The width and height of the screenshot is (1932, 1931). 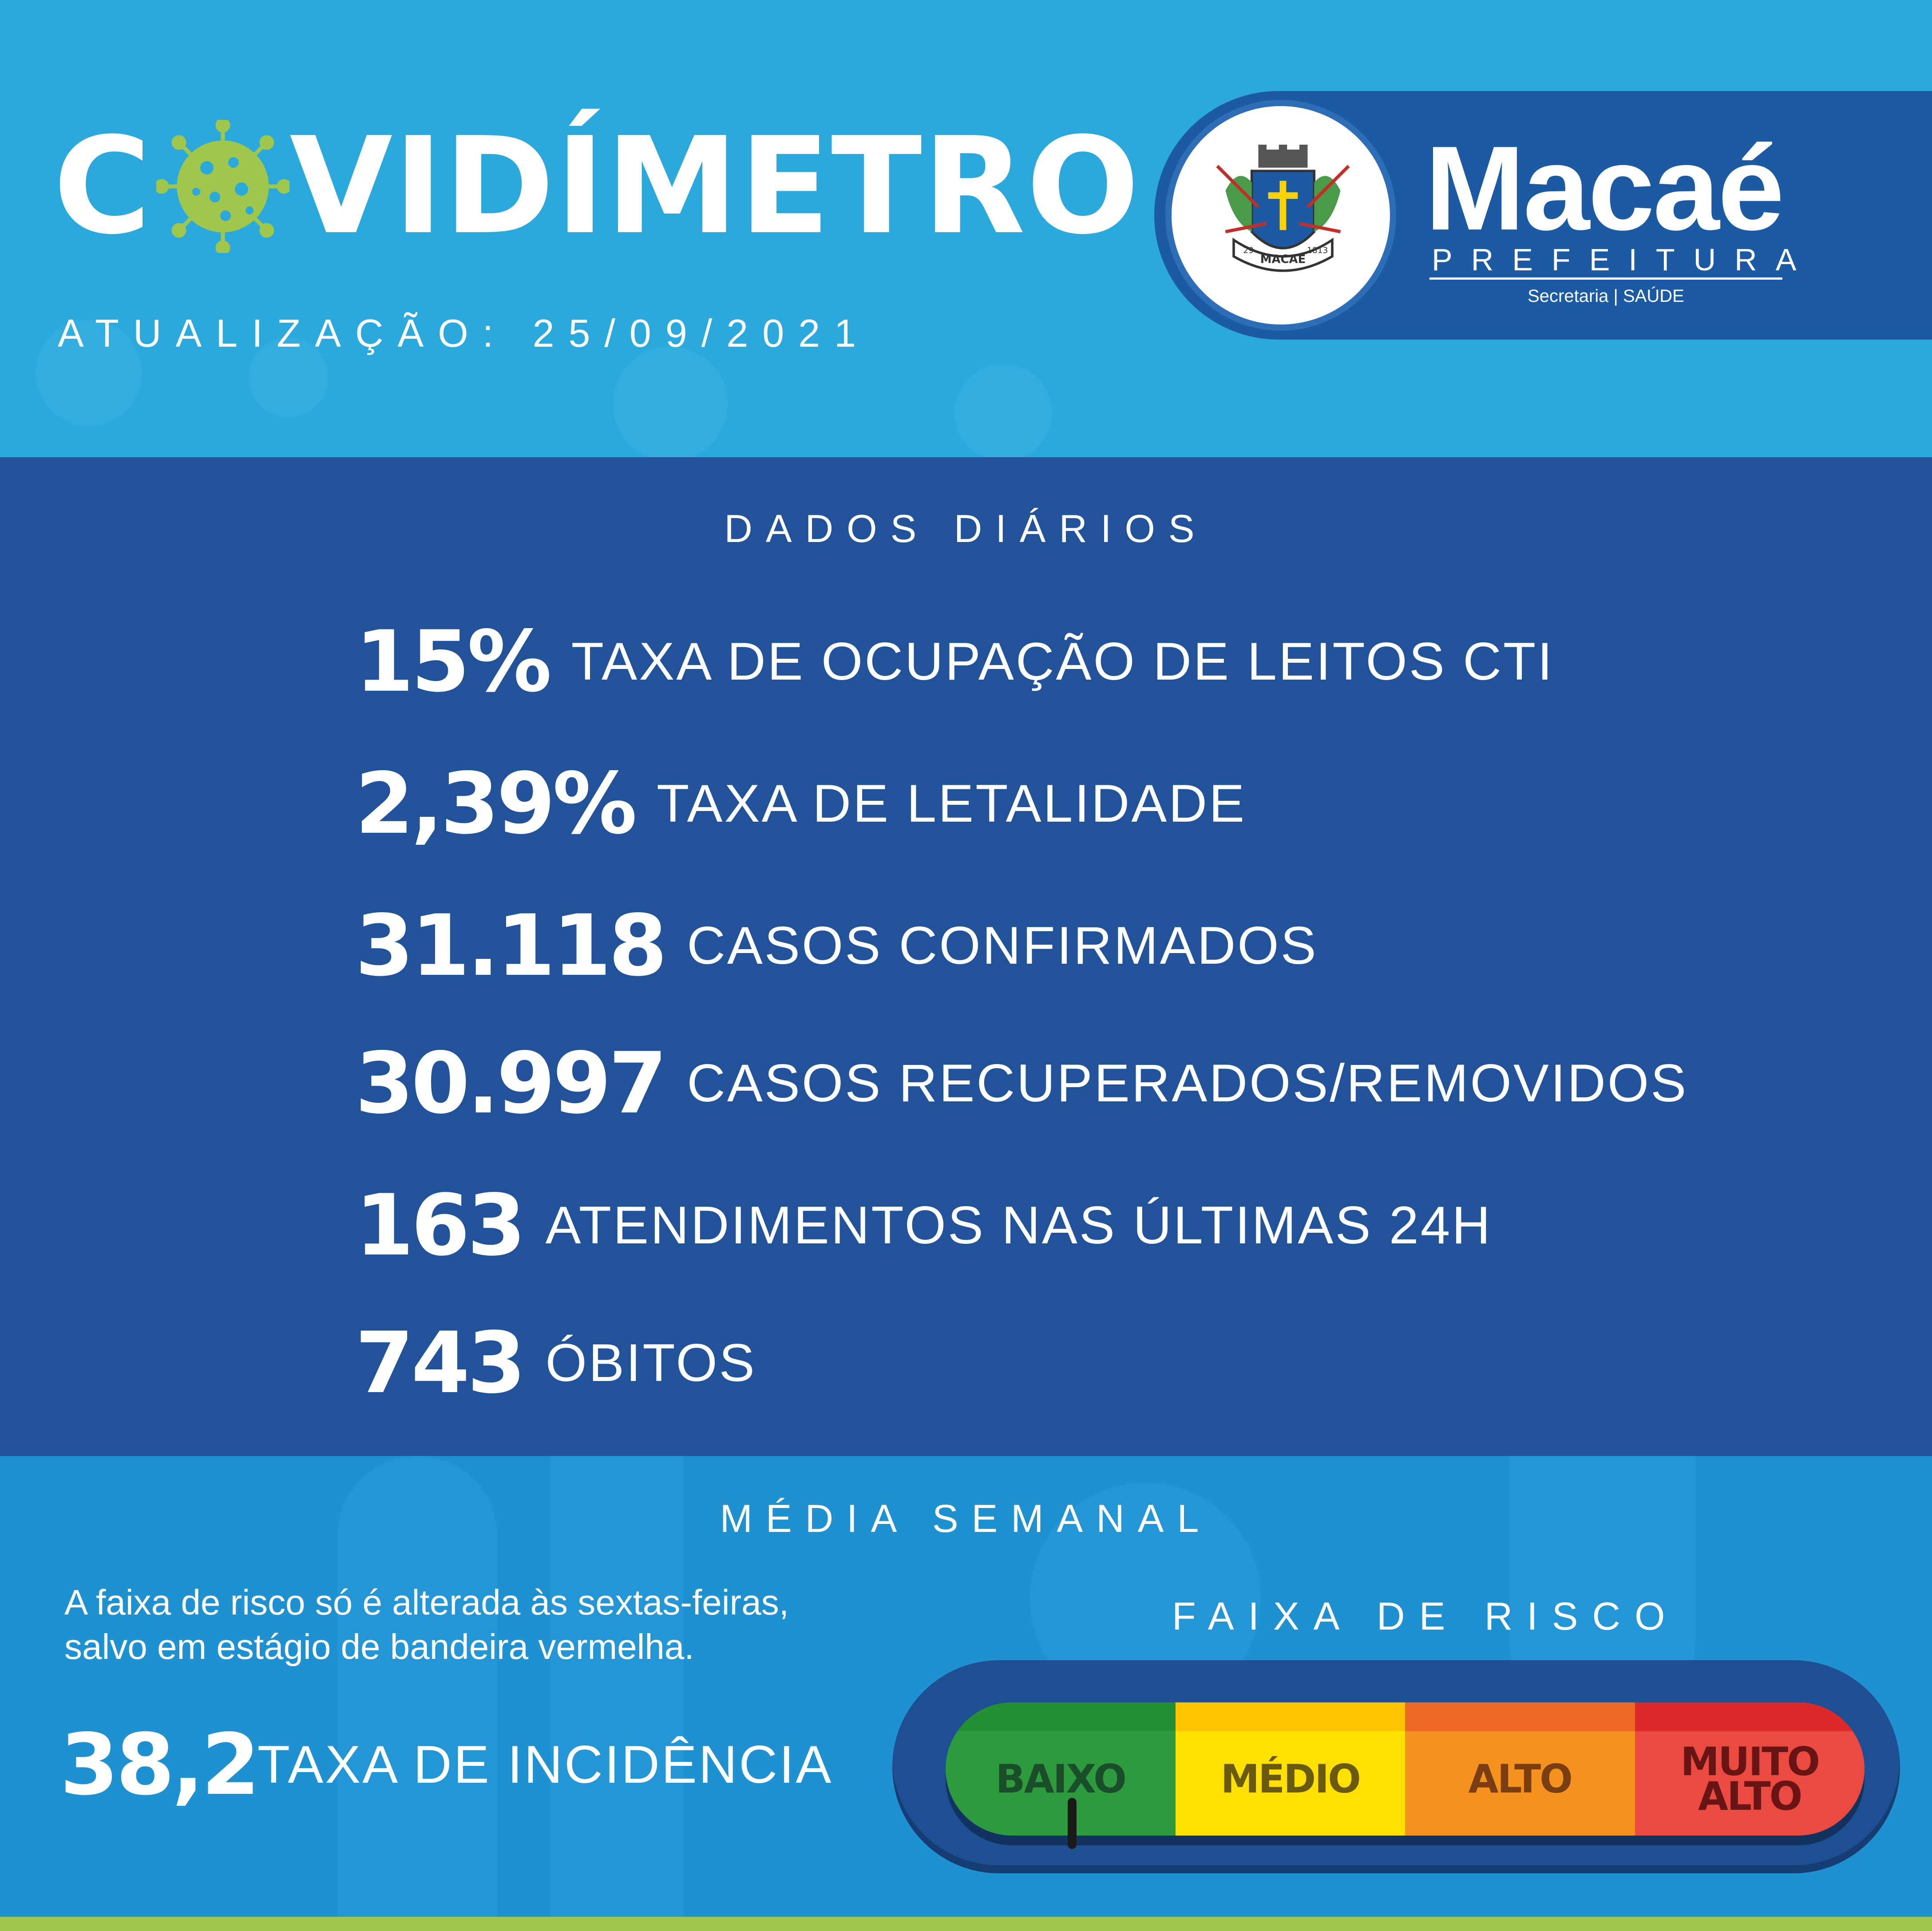 What do you see at coordinates (1623, 259) in the screenshot?
I see `brand-subtitle: PREFEITURA` at bounding box center [1623, 259].